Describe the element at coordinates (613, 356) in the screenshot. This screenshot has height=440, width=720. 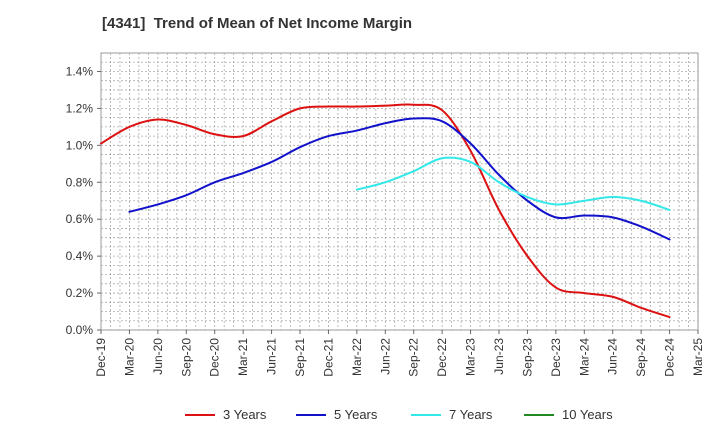
I see `x-tick-label: Jun-24` at that location.